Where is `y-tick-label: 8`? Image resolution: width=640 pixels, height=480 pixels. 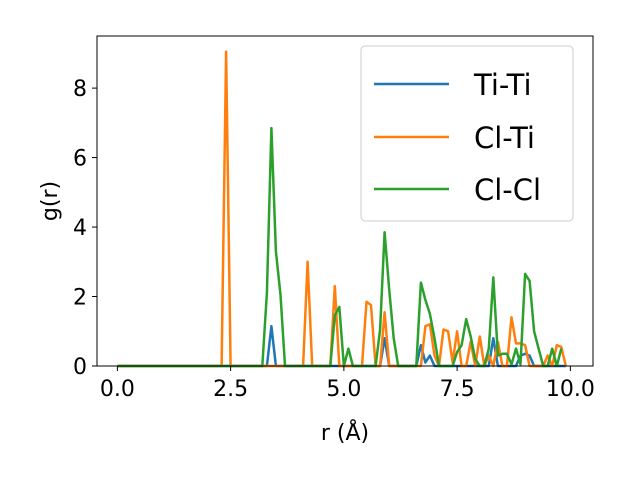
y-tick-label: 8 is located at coordinates (80, 89).